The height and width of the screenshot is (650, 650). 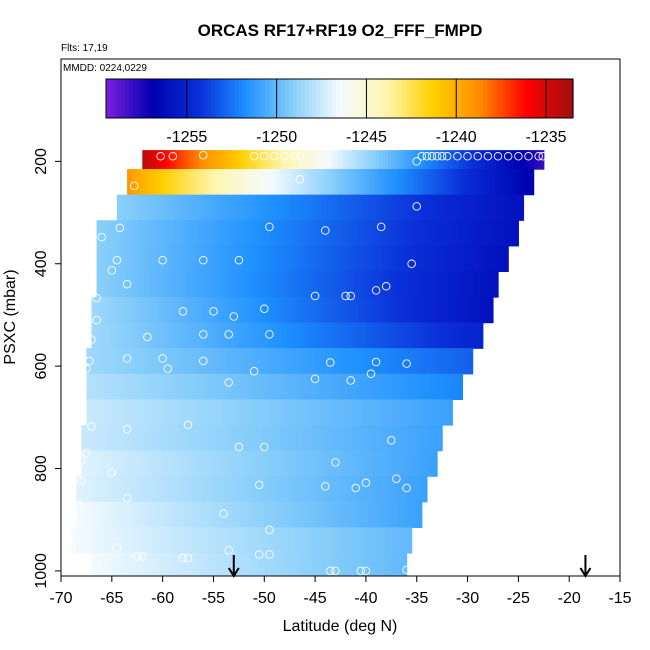 What do you see at coordinates (339, 98) in the screenshot?
I see `colorbar-frame` at bounding box center [339, 98].